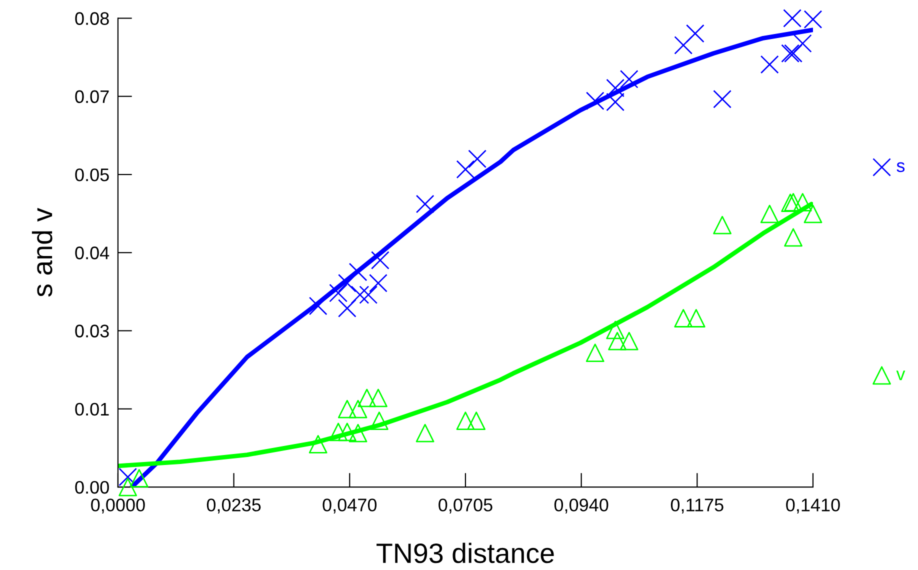 This screenshot has height=570, width=918. What do you see at coordinates (465, 506) in the screenshot?
I see `x-tick-label: 0,0705` at bounding box center [465, 506].